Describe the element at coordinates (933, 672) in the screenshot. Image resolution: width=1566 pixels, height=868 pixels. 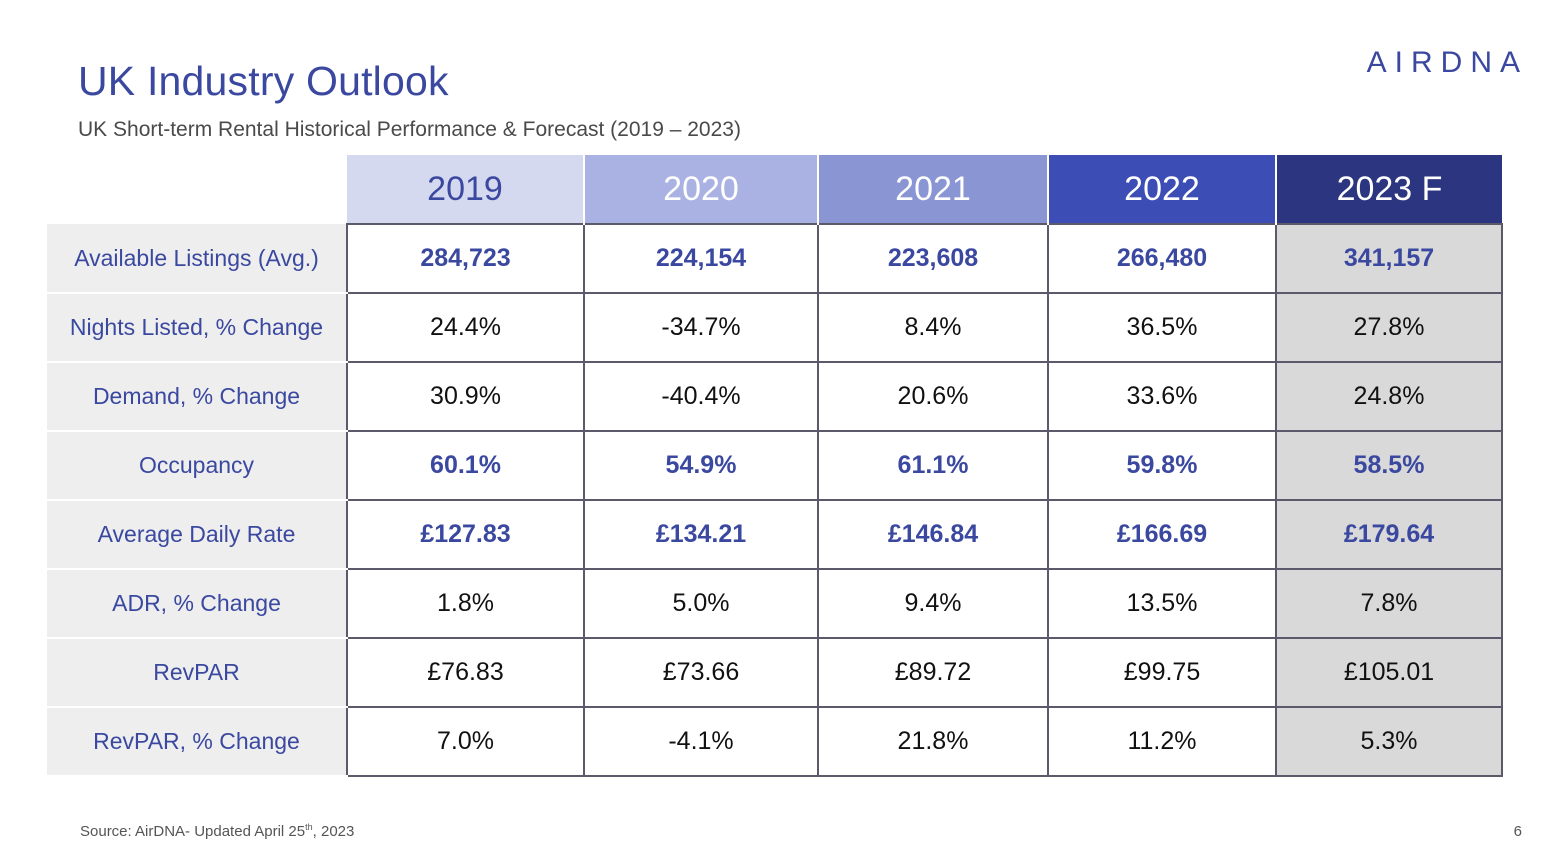
I see `table-cell: £89.72` at that location.